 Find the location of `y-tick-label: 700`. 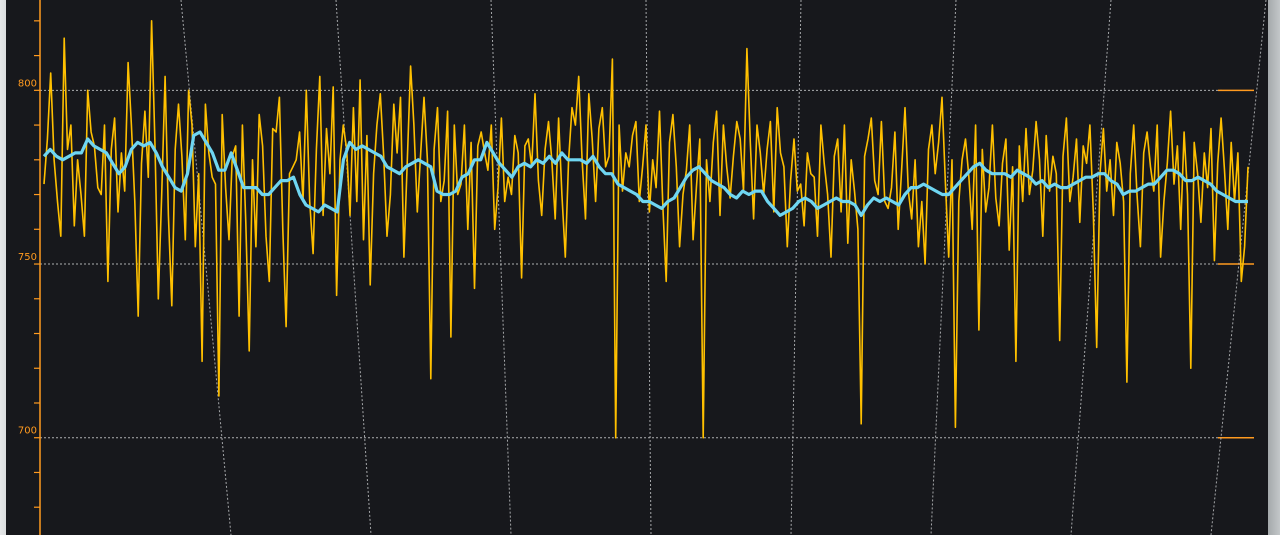

y-tick-label: 700 is located at coordinates (27, 431).